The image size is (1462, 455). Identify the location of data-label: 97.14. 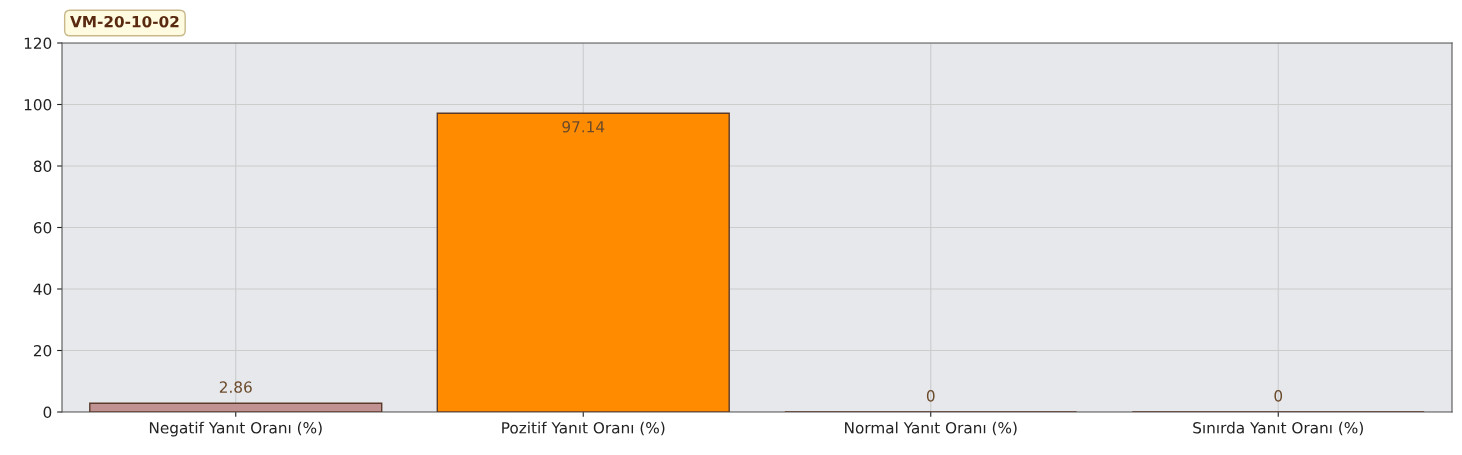
(583, 126).